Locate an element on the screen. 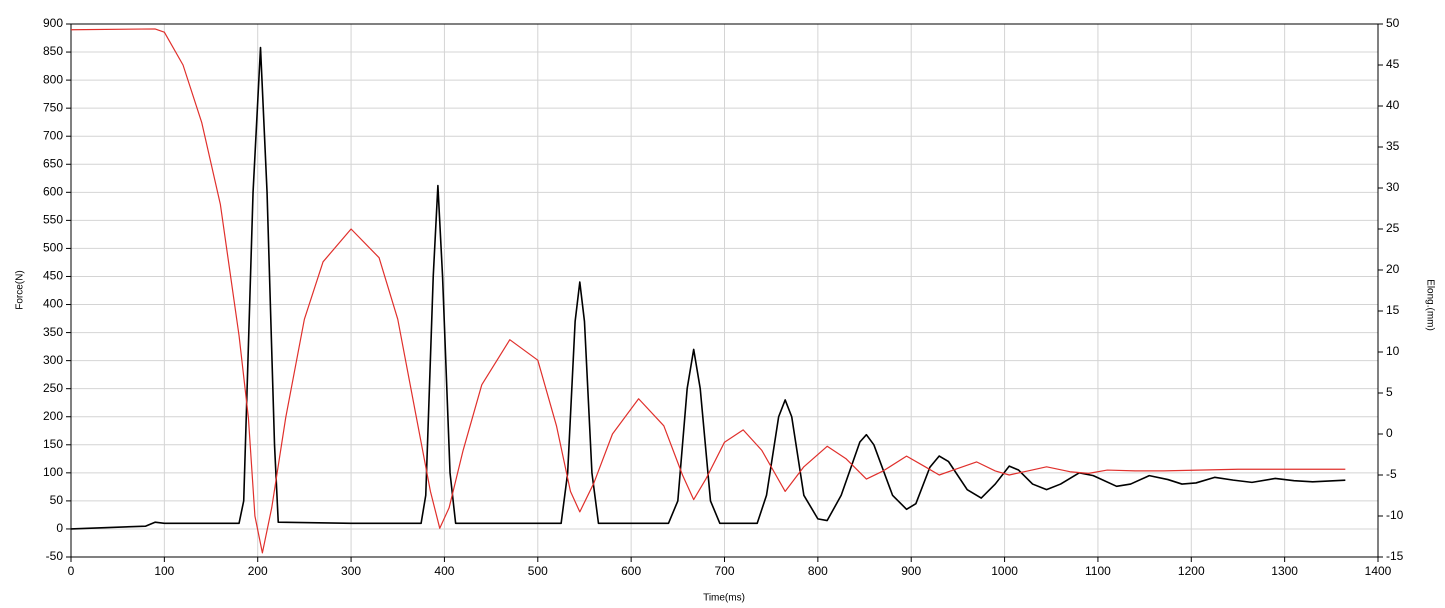 This screenshot has height=608, width=1445. x-tick-label: 500 is located at coordinates (538, 571).